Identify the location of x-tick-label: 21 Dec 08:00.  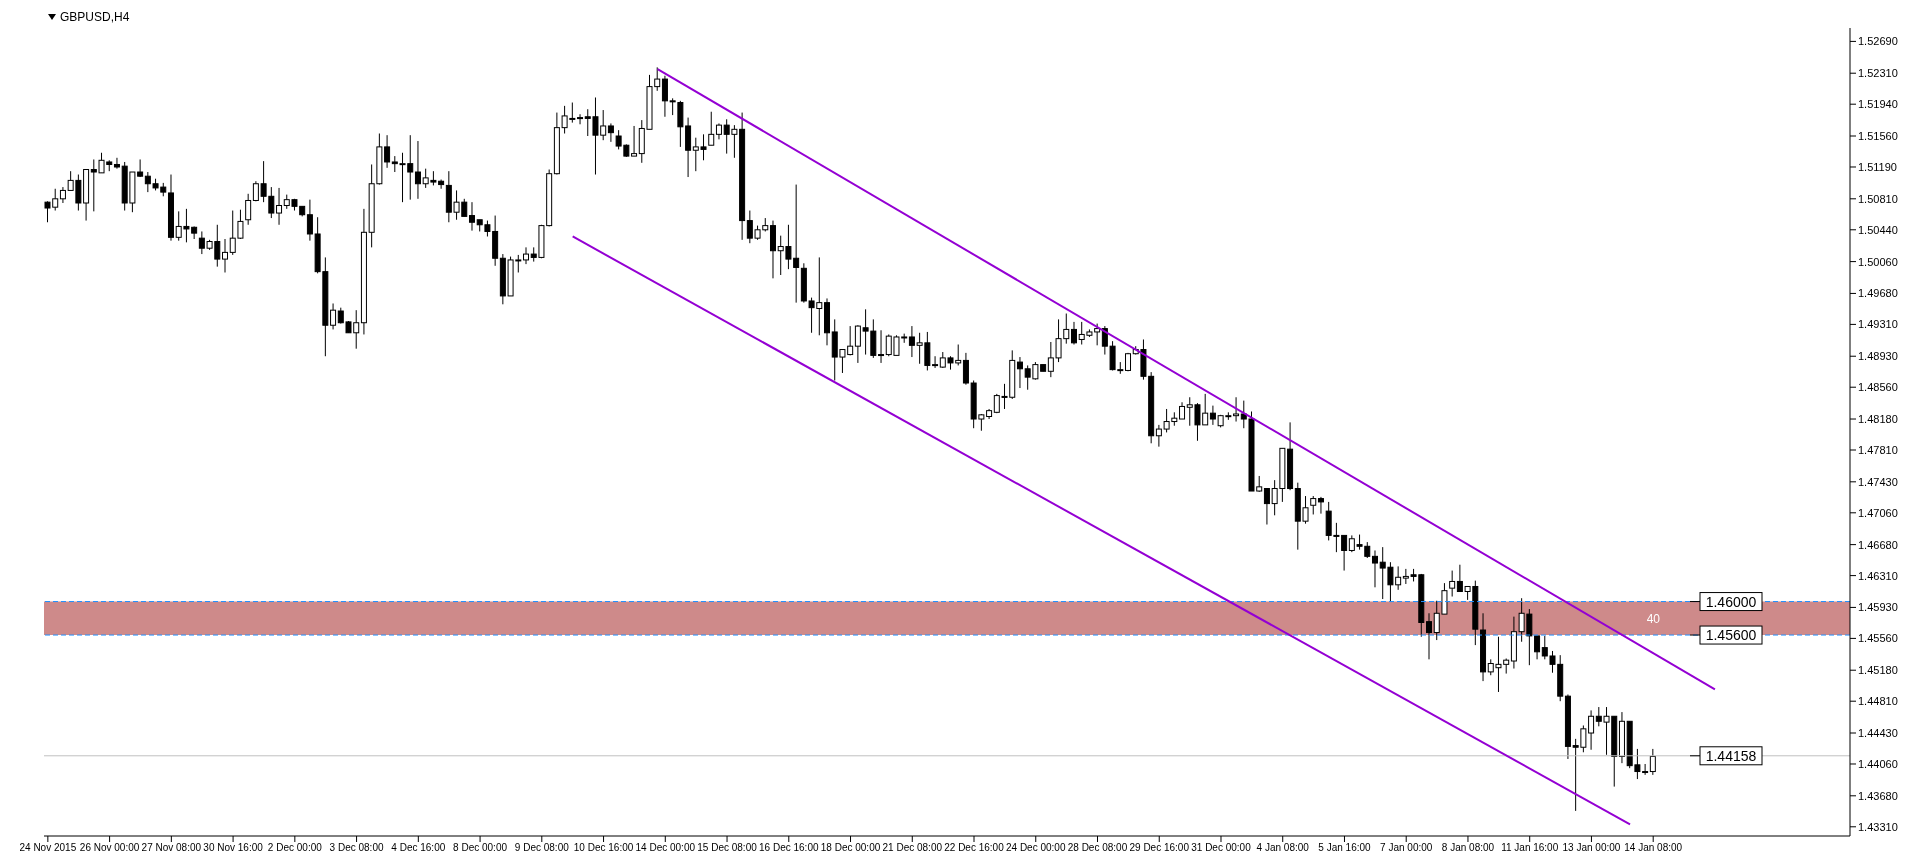
(912, 848).